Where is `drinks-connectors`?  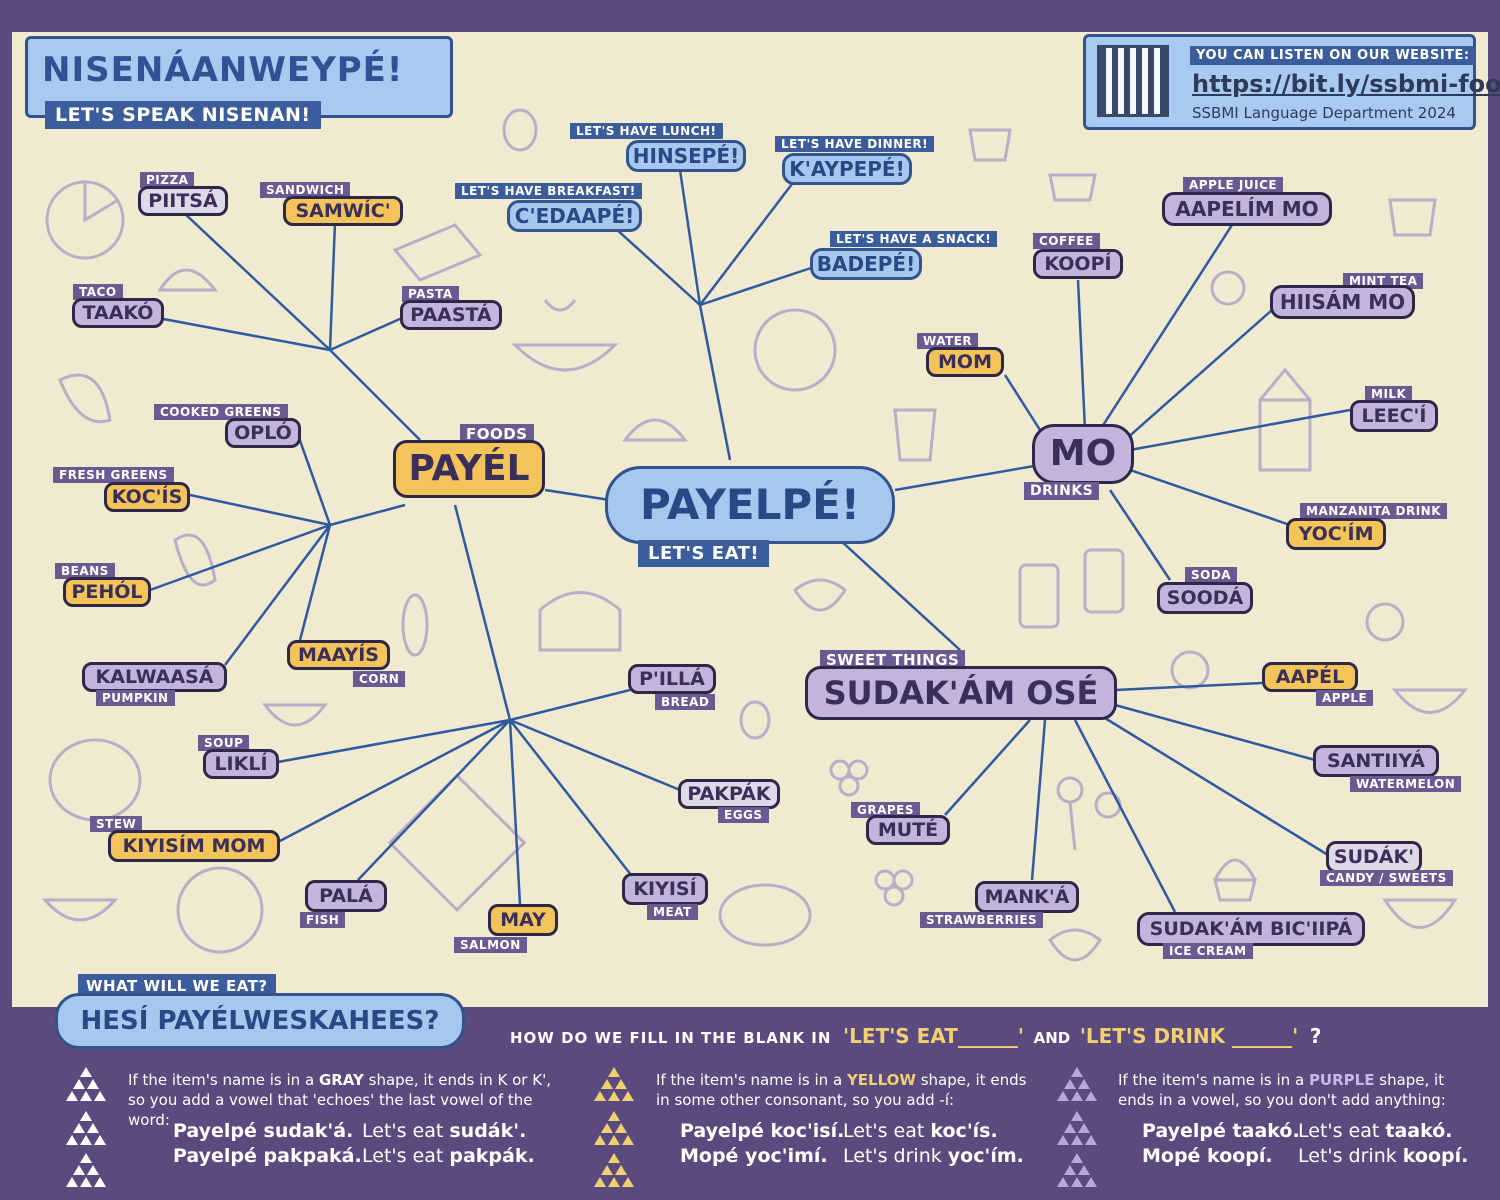
drinks-connectors is located at coordinates (1177, 402).